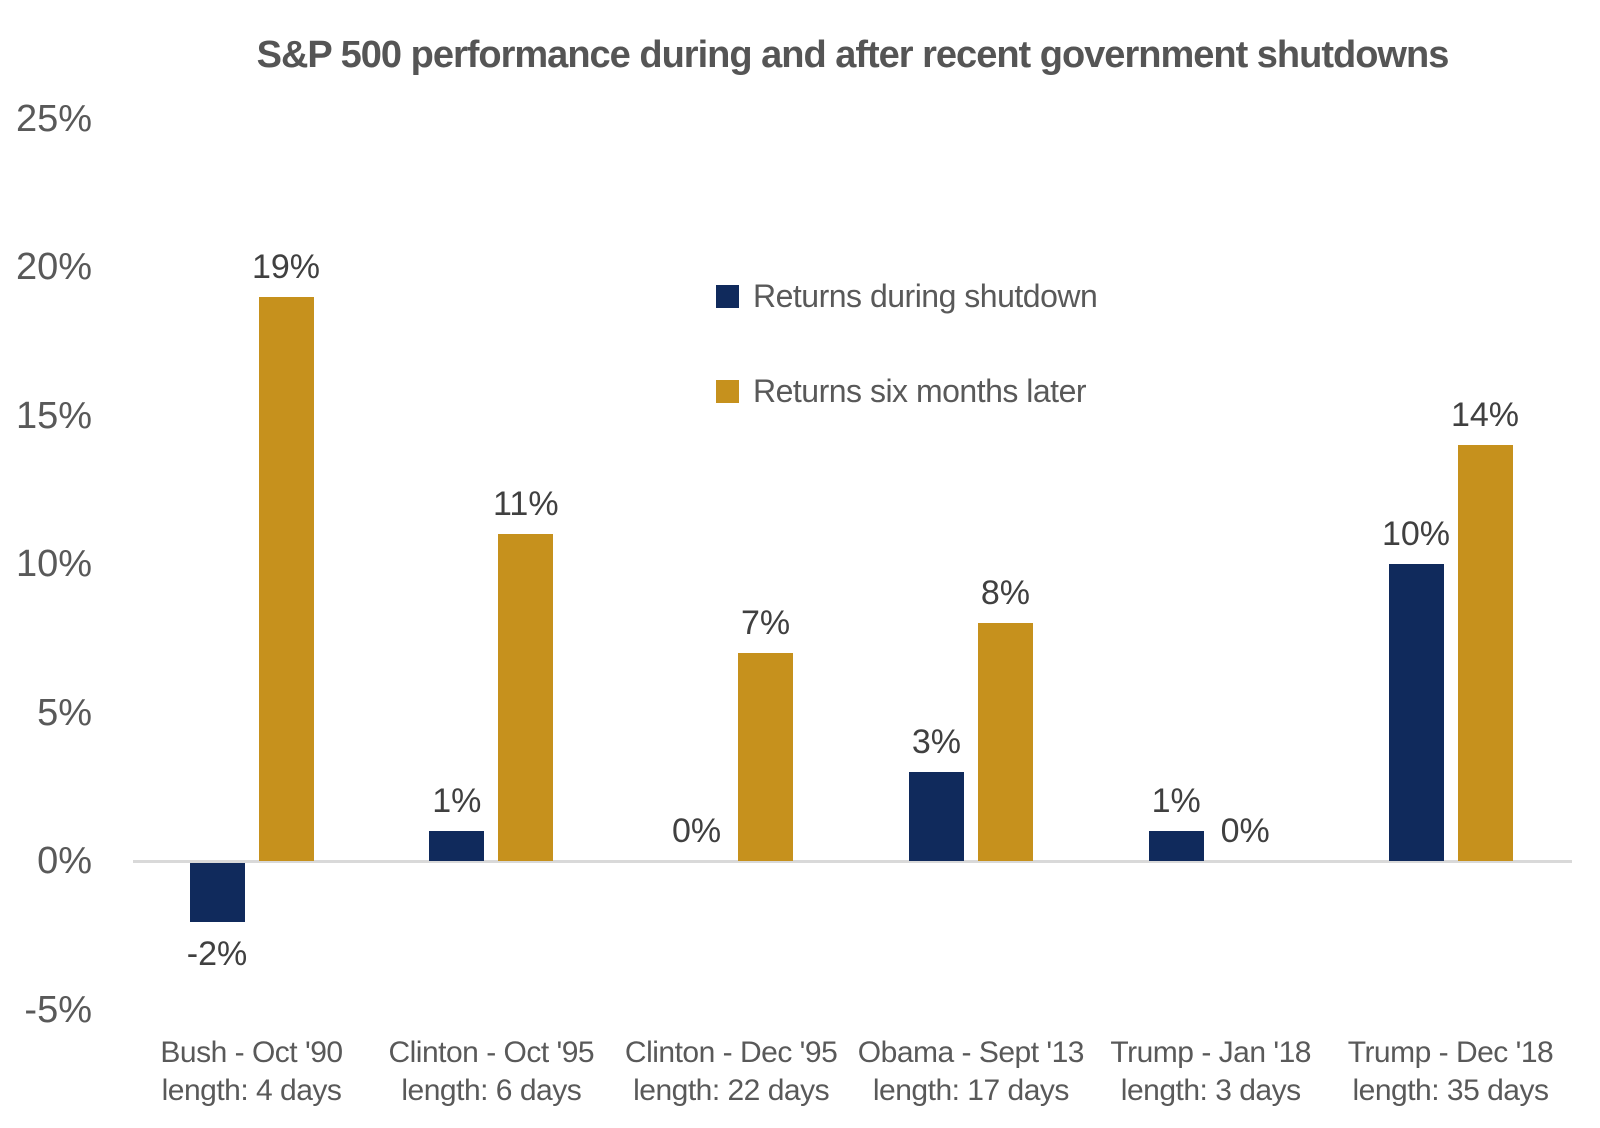  I want to click on category-title: Clinton - Oct '95, so click(491, 1052).